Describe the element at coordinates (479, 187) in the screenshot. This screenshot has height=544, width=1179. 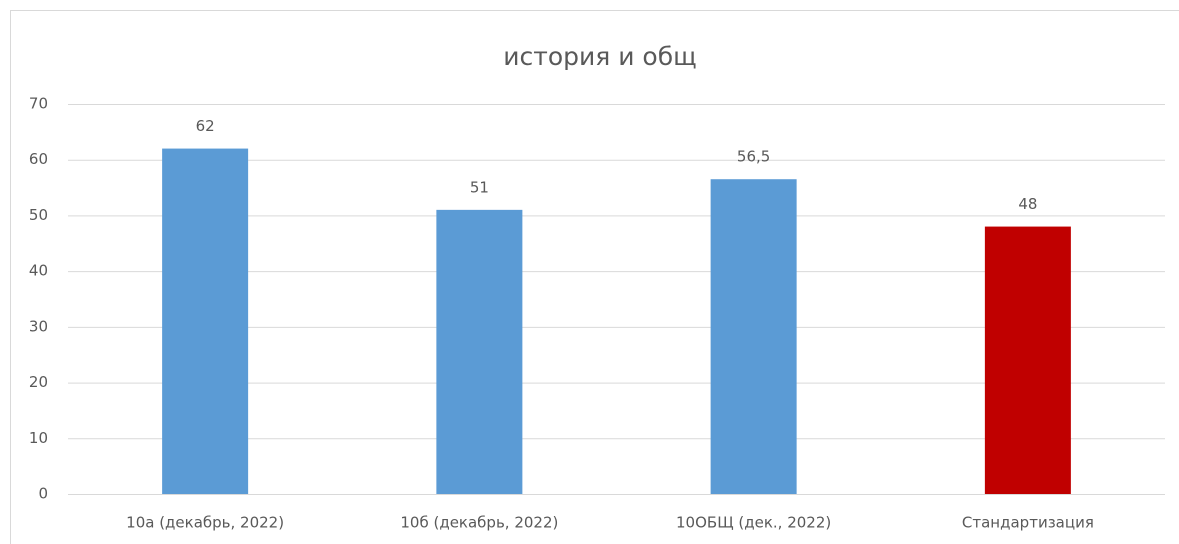
I see `data-label: 51` at that location.